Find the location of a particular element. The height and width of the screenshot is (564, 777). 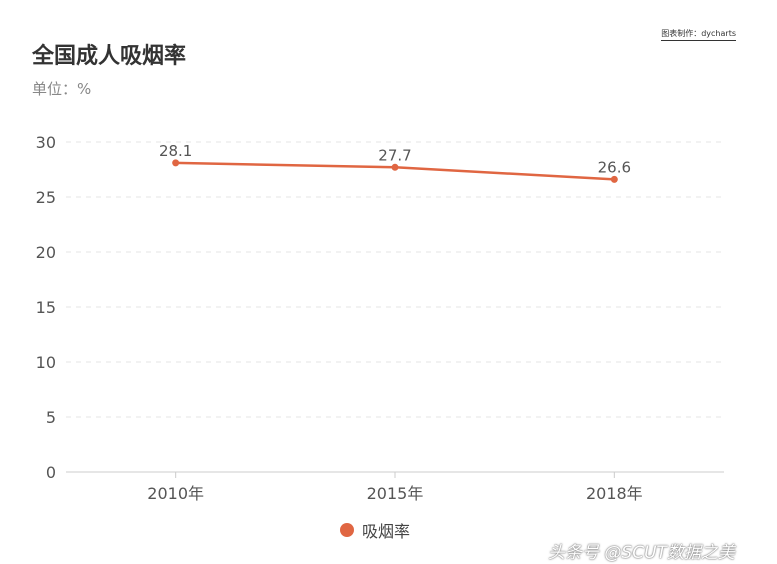

x-tick-label: 2010年 is located at coordinates (175, 493).